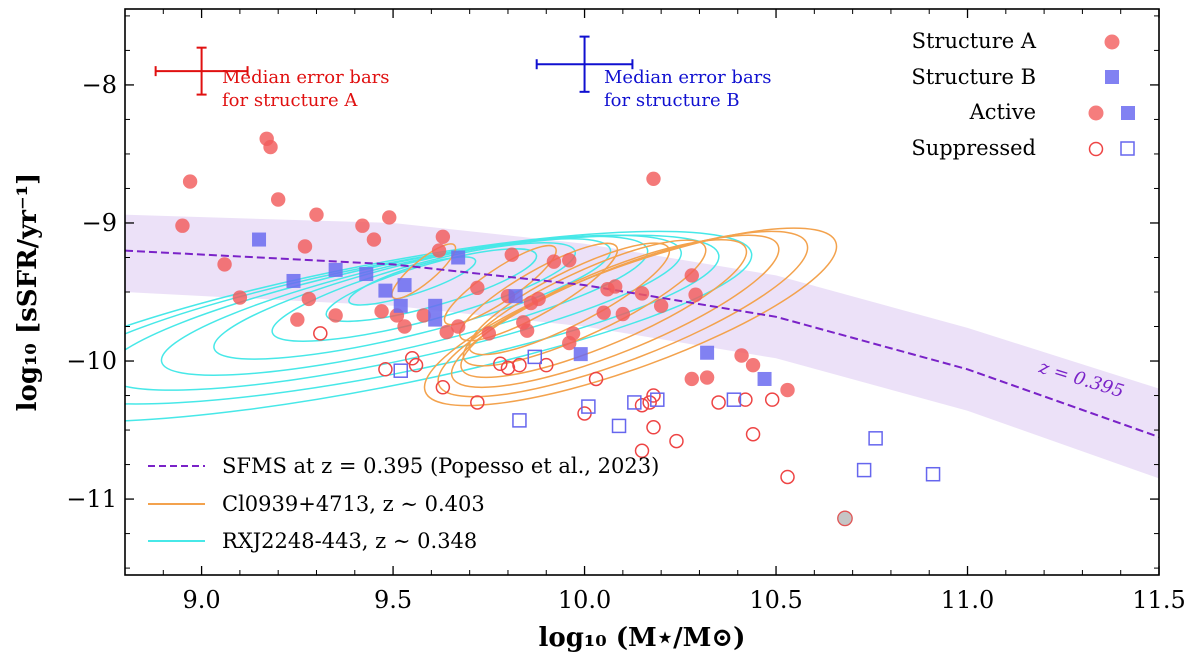 Image resolution: width=1200 pixels, height=662 pixels. I want to click on legend-marker-active-b, so click(1128, 113).